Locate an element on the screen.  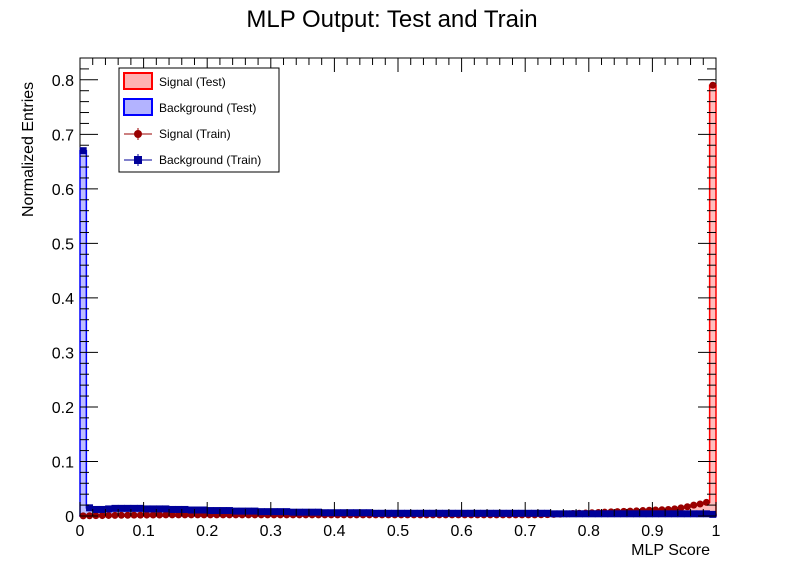
x-tick-label-4: 0.4 is located at coordinates (334, 531).